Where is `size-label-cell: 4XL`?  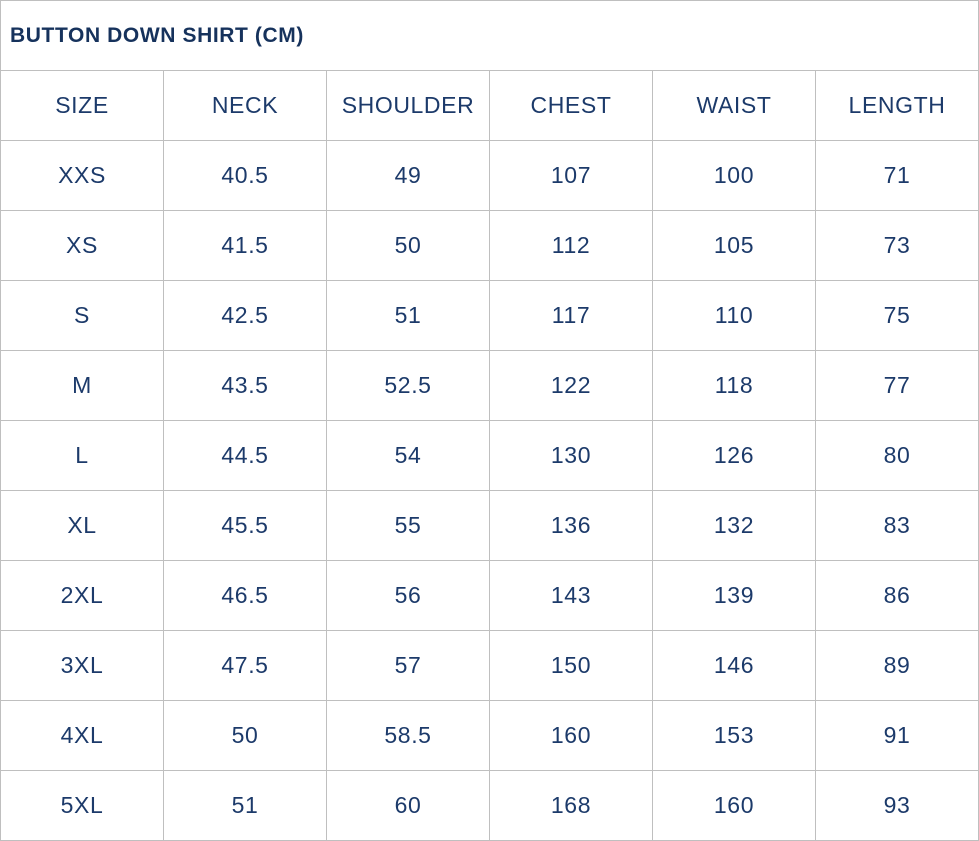 size-label-cell: 4XL is located at coordinates (82, 735).